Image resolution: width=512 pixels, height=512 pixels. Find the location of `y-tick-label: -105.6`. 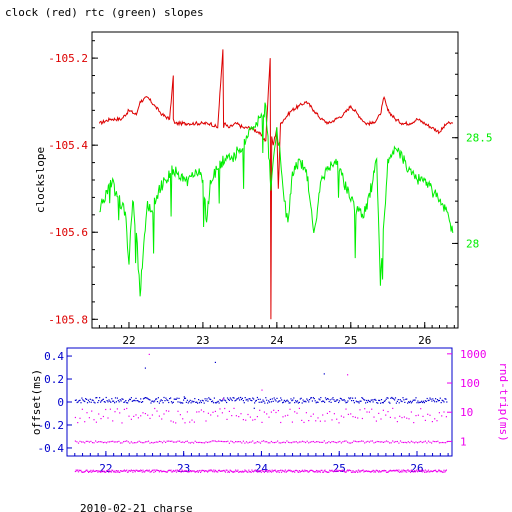

y-tick-label: -105.6 is located at coordinates (68, 232).